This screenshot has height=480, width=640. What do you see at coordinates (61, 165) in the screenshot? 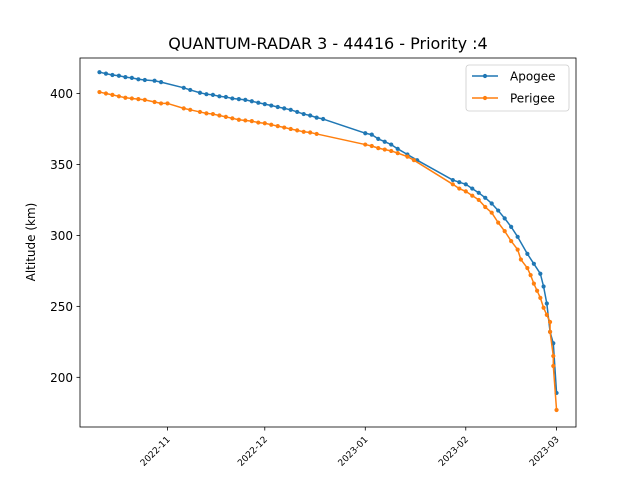
I see `y-tick-label: 350` at bounding box center [61, 165].